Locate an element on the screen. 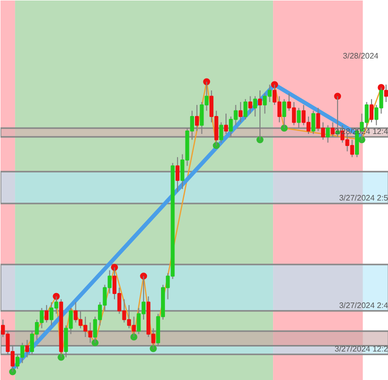 The image size is (388, 380). band-label: 3/28/2024 12:4 is located at coordinates (361, 131).